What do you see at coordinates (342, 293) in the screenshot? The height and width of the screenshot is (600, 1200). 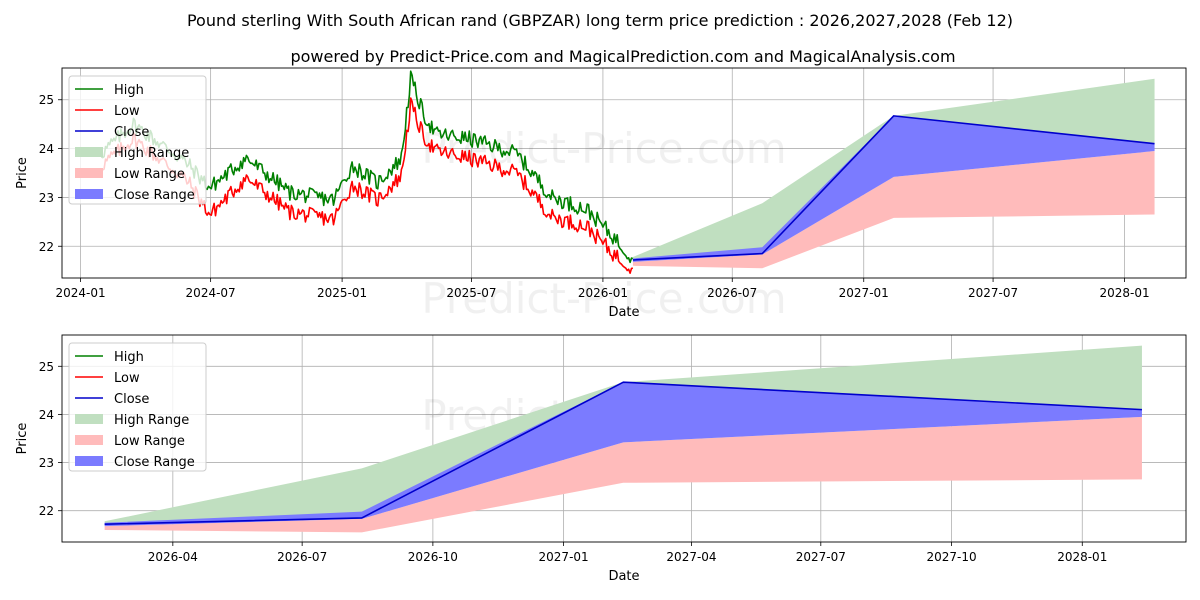 I see `x-tick-label: 2025-01` at bounding box center [342, 293].